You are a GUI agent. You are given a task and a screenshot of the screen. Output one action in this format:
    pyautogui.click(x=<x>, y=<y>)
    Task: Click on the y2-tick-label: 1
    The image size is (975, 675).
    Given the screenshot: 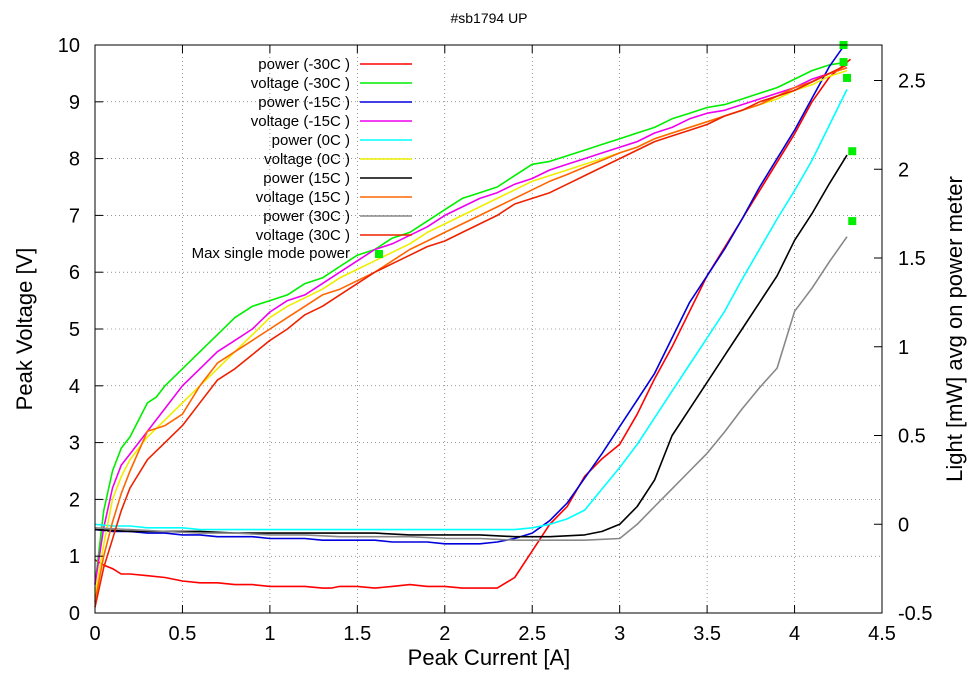 What is the action you would take?
    pyautogui.click(x=903, y=348)
    